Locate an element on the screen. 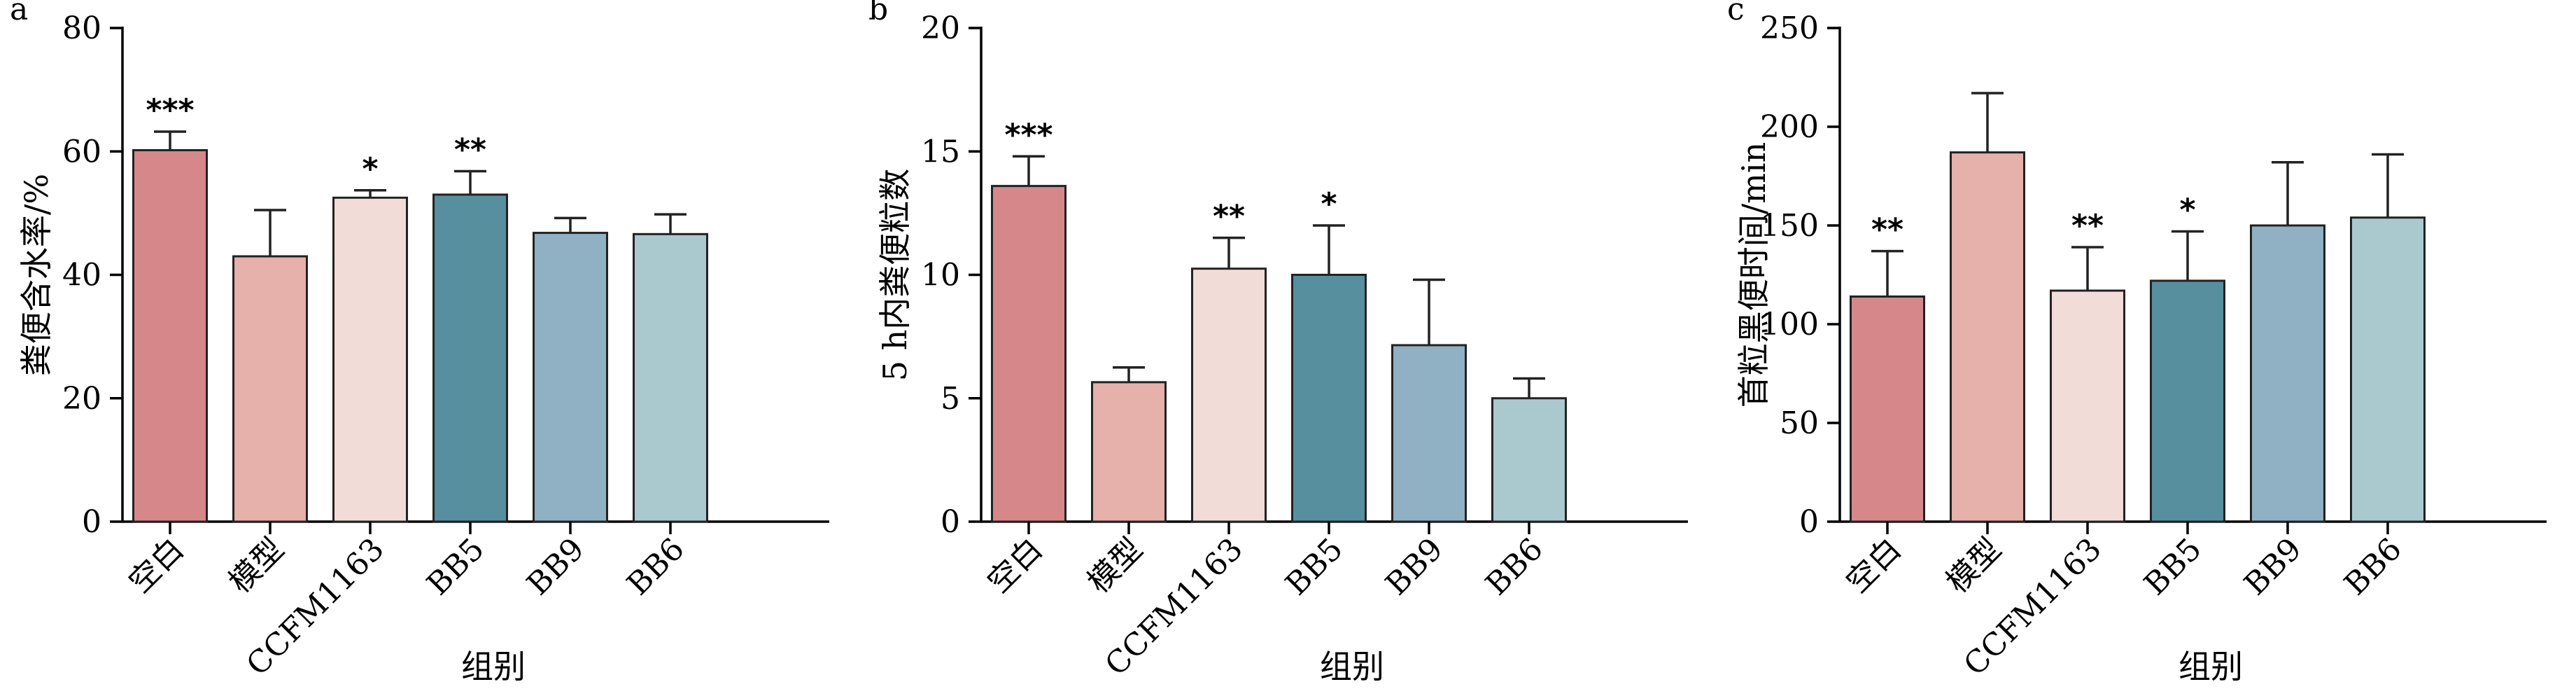 Image resolution: width=2576 pixels, height=689 pixels. y-tick-label: 5 is located at coordinates (950, 399).